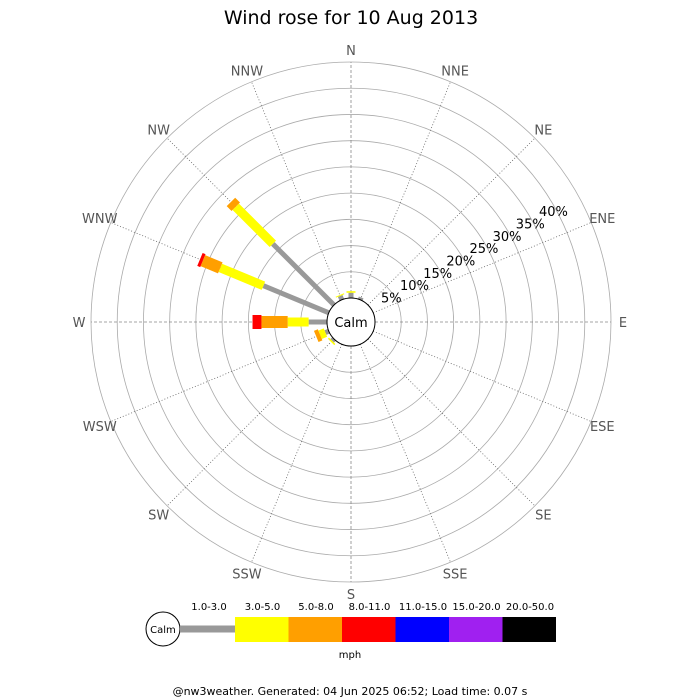 The height and width of the screenshot is (700, 700). What do you see at coordinates (482, 376) in the screenshot?
I see `spoke-ese` at bounding box center [482, 376].